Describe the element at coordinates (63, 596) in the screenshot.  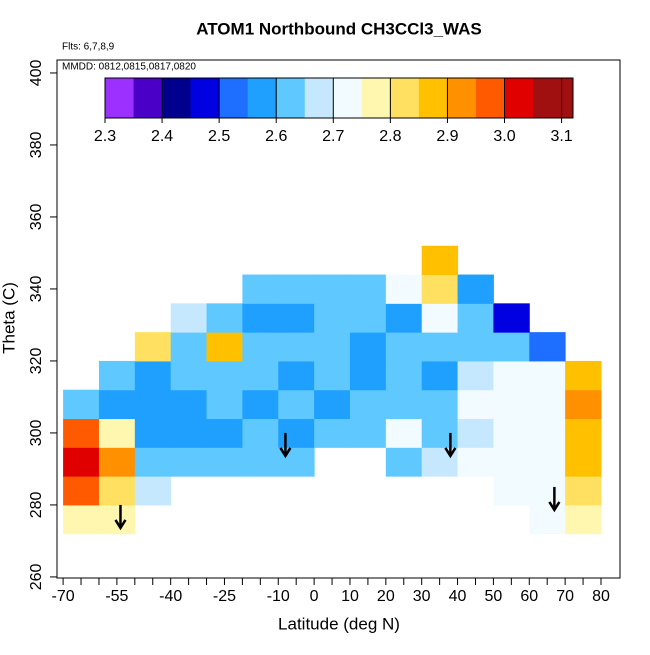
I see `x-tick-label: -70` at that location.